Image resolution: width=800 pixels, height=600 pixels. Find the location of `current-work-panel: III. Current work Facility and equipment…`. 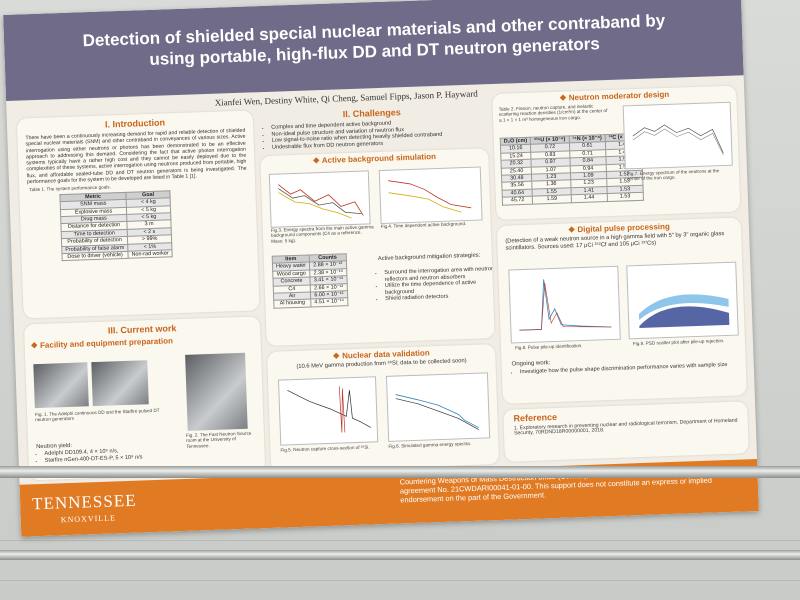

current-work-panel: III. Current work Facility and equipment… is located at coordinates (144, 398).